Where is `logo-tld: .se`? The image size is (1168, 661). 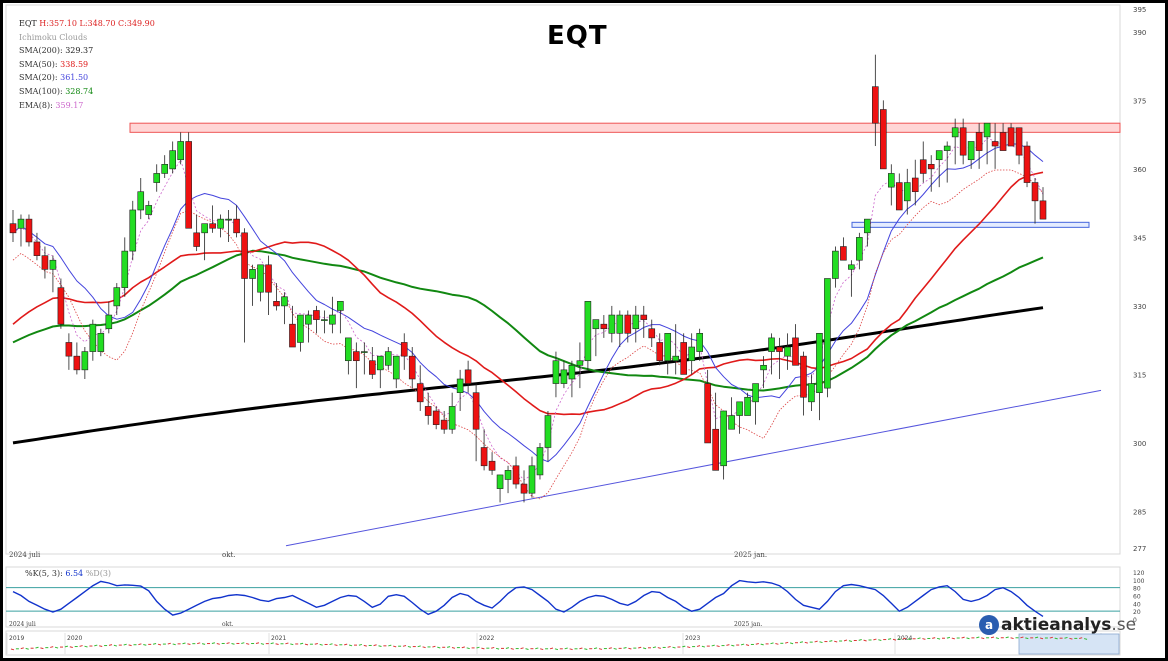
logo-tld: .se is located at coordinates (1124, 625).